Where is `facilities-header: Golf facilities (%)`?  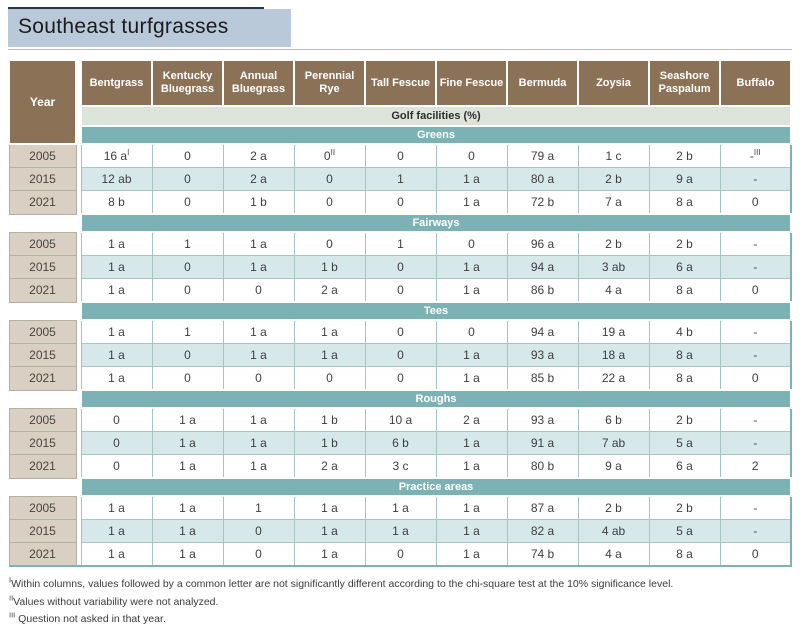 facilities-header: Golf facilities (%) is located at coordinates (436, 116).